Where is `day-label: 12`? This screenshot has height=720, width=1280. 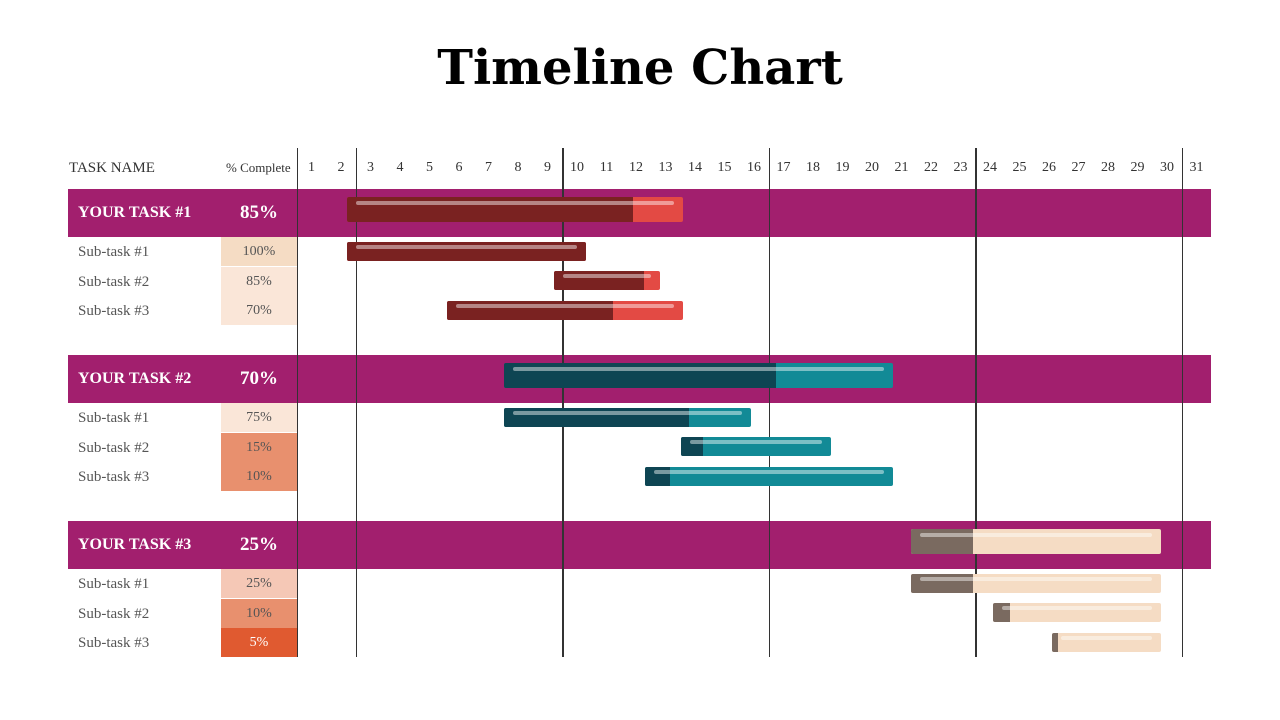
day-label: 12 is located at coordinates (636, 167).